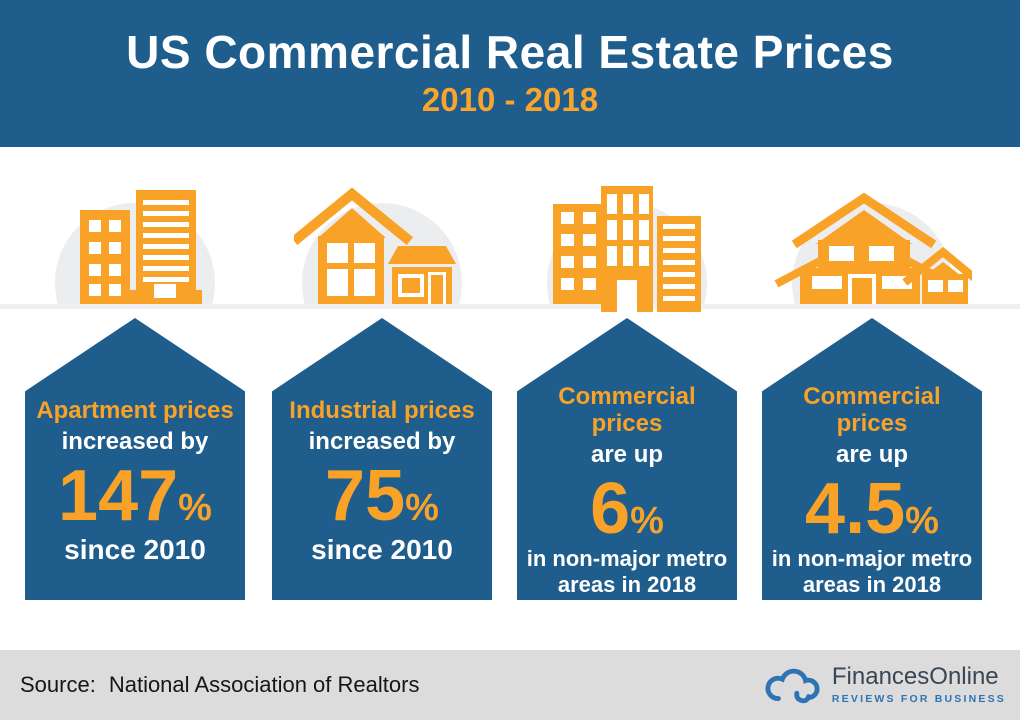 The image size is (1020, 720). Describe the element at coordinates (855, 509) in the screenshot. I see `stat-value: 4.5` at that location.